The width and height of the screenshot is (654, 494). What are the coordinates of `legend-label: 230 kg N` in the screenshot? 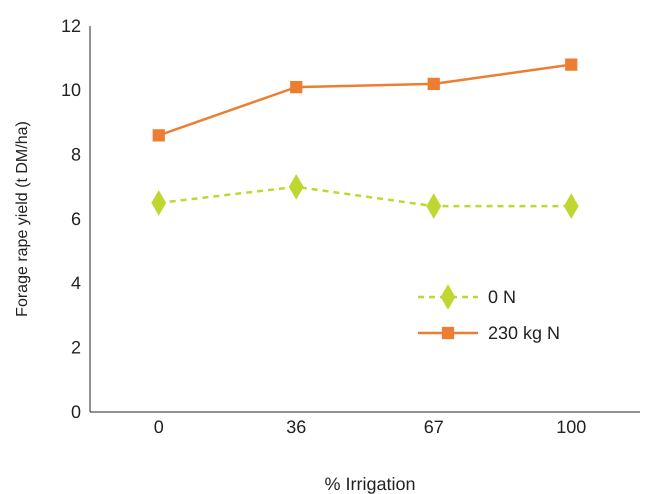 It's located at (524, 333).